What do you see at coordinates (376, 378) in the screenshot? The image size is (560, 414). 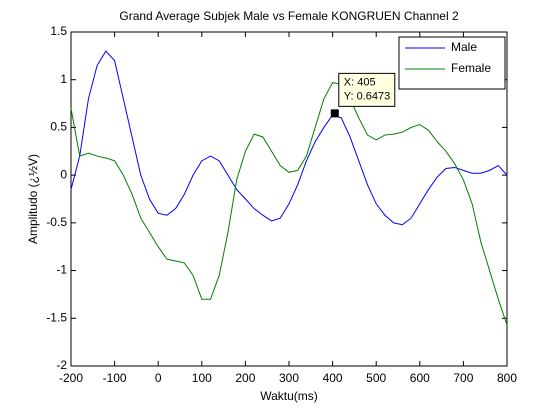 I see `x-tick-label: 500` at bounding box center [376, 378].